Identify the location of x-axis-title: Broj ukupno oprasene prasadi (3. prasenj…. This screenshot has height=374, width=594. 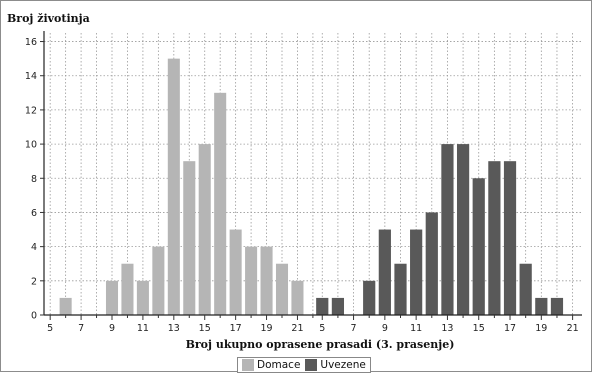
(320, 344).